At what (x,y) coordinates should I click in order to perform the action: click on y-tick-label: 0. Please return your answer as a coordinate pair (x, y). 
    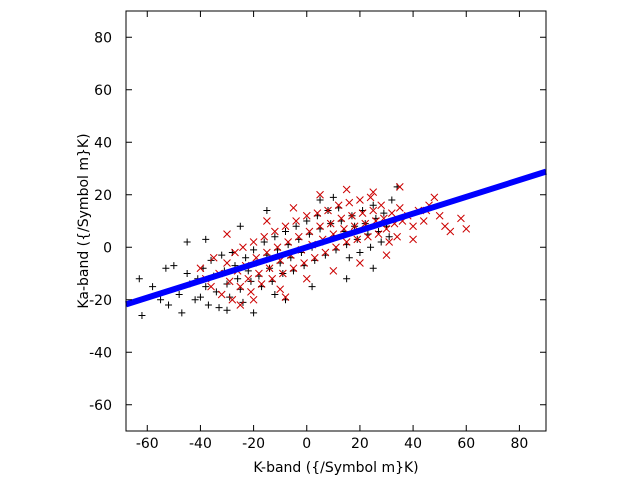
    Looking at the image, I should click on (107, 248).